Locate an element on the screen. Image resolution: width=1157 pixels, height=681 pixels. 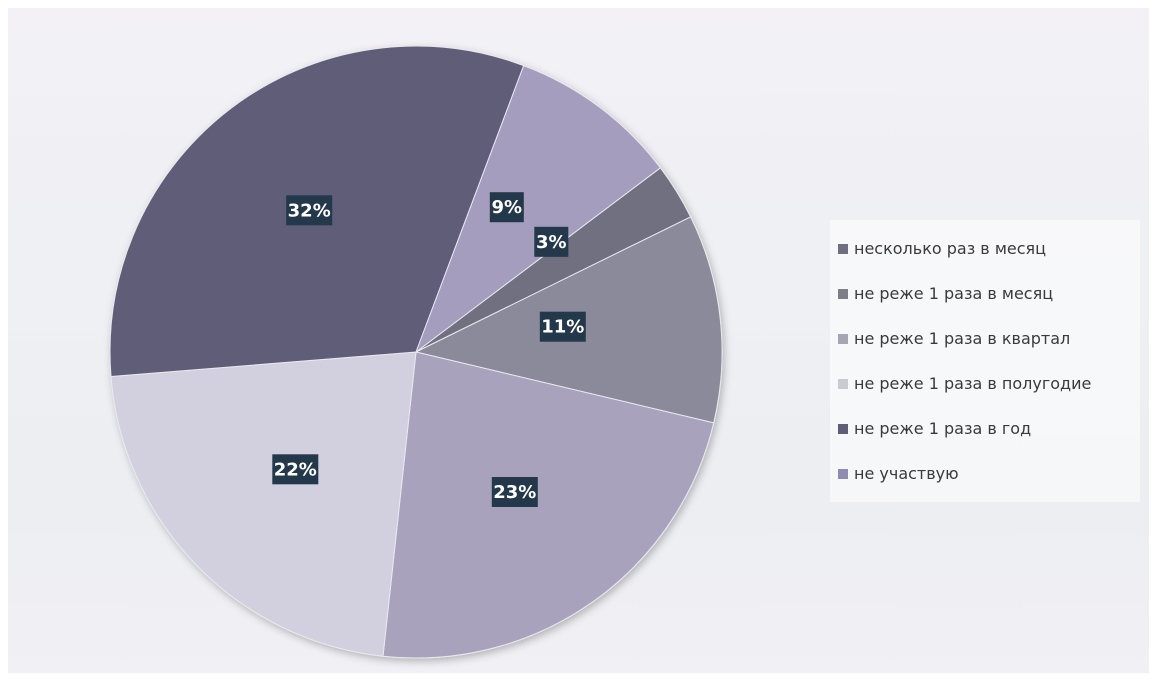
data-label: 22% is located at coordinates (295, 469).